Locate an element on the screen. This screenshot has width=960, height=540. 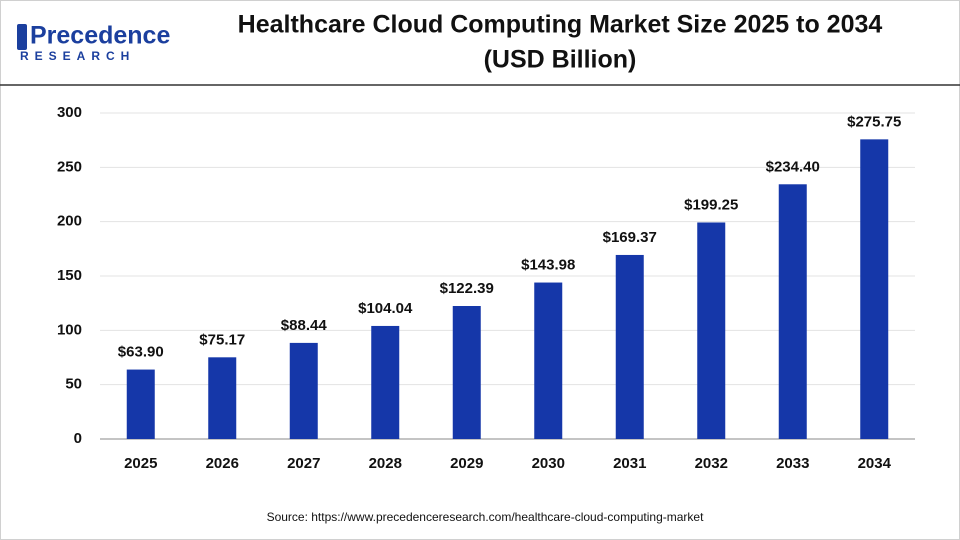
value-label: $122.39 is located at coordinates (467, 288).